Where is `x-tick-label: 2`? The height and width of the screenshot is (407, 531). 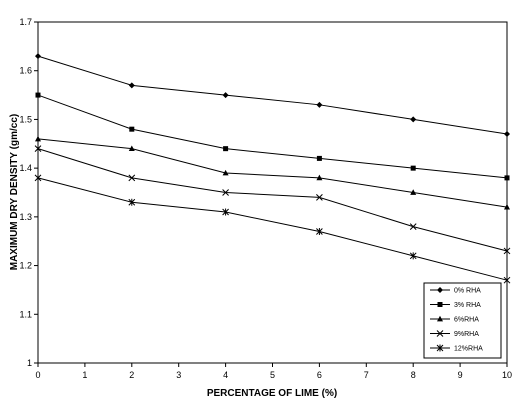
x-tick-label: 2 is located at coordinates (131, 375).